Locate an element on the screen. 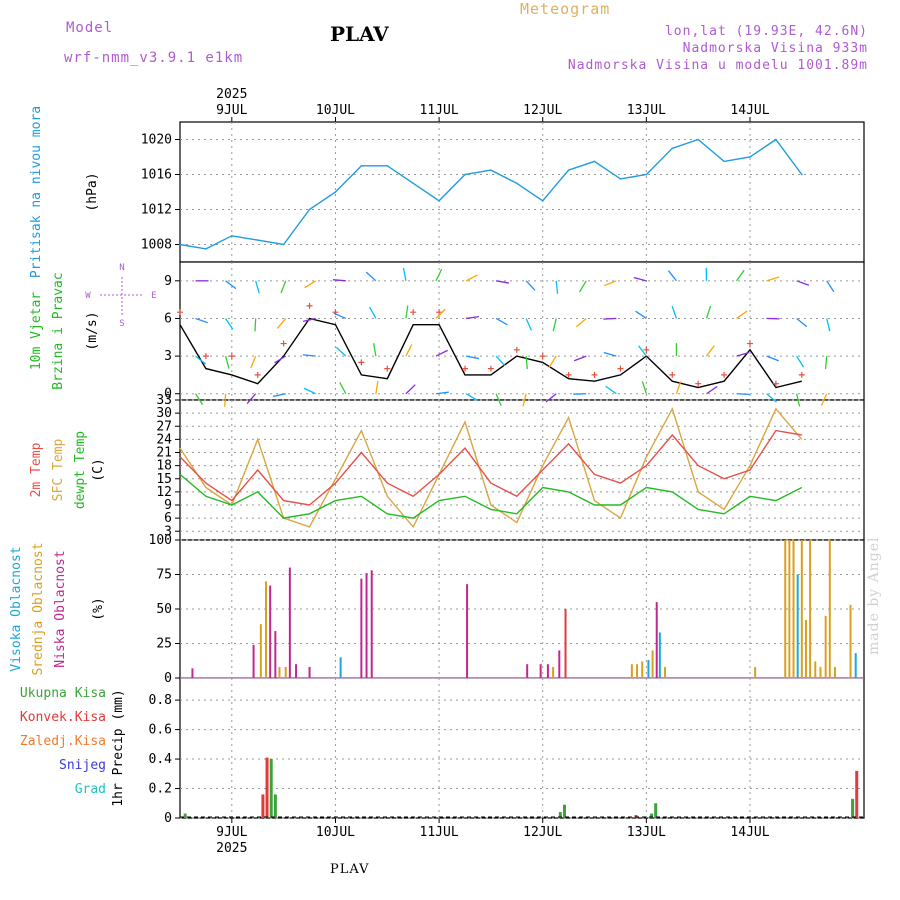 The width and height of the screenshot is (900, 900). xtick-bottom-5: 14JUL is located at coordinates (749, 832).